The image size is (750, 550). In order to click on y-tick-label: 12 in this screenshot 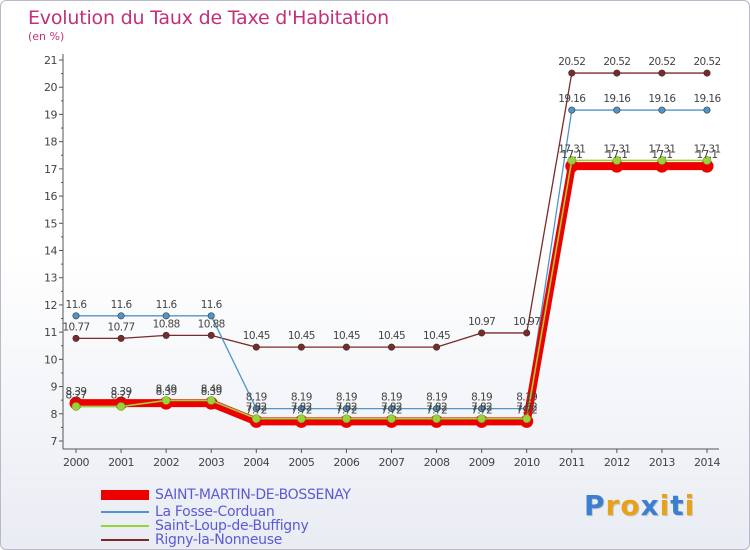, I will do `click(50, 305)`.